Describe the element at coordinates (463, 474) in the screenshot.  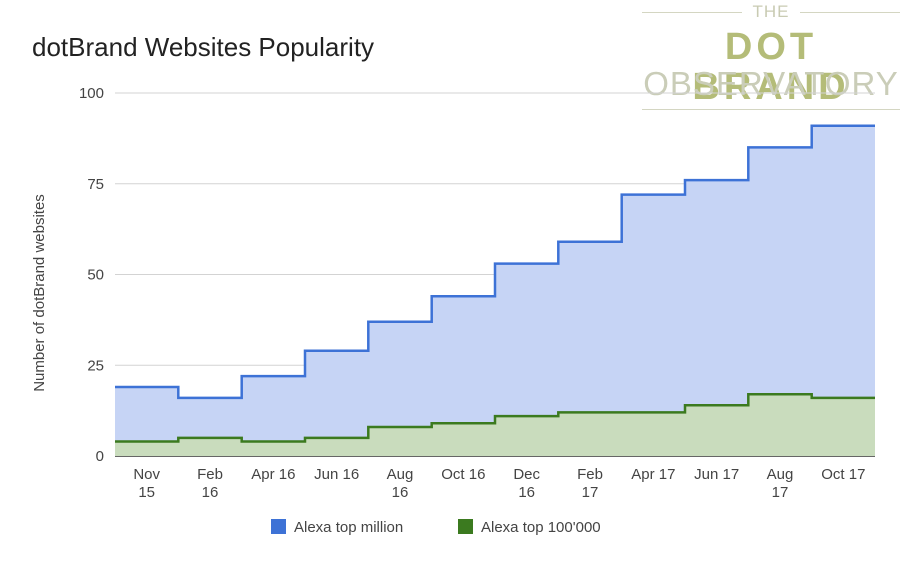
I see `x-tick-label: Oct 16` at that location.